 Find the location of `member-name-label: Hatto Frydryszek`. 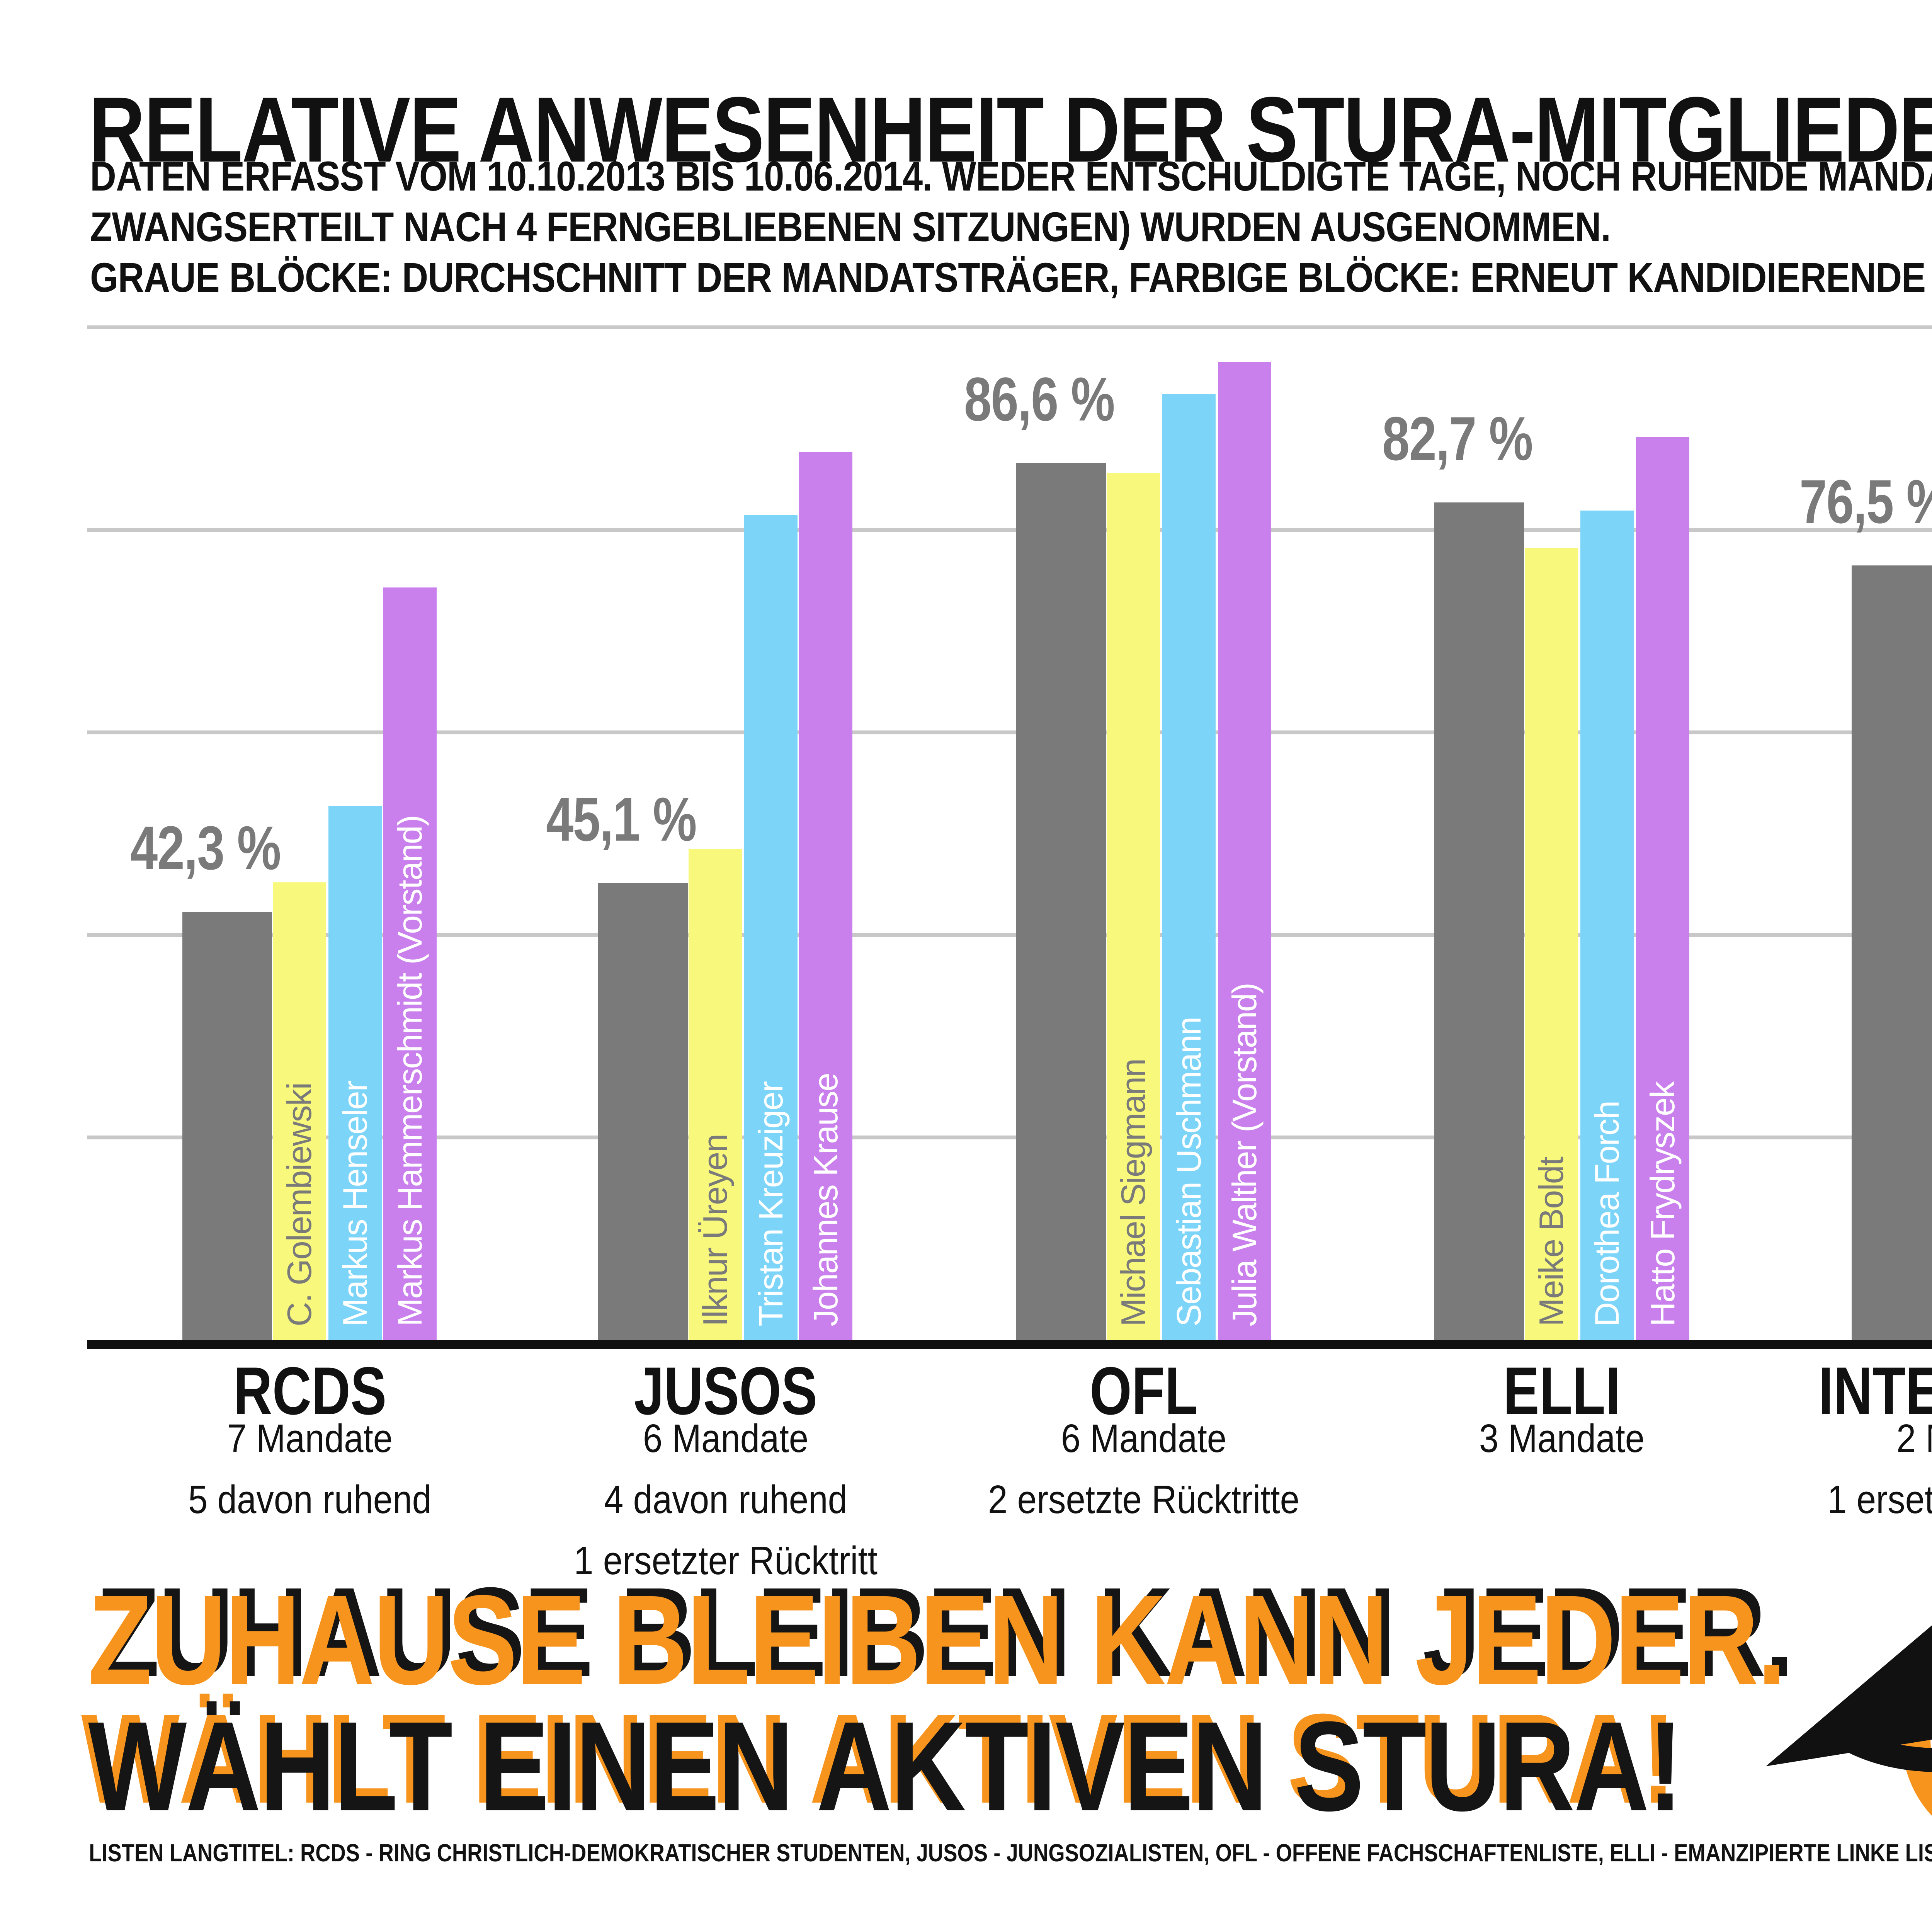

member-name-label: Hatto Frydryszek is located at coordinates (1662, 1203).